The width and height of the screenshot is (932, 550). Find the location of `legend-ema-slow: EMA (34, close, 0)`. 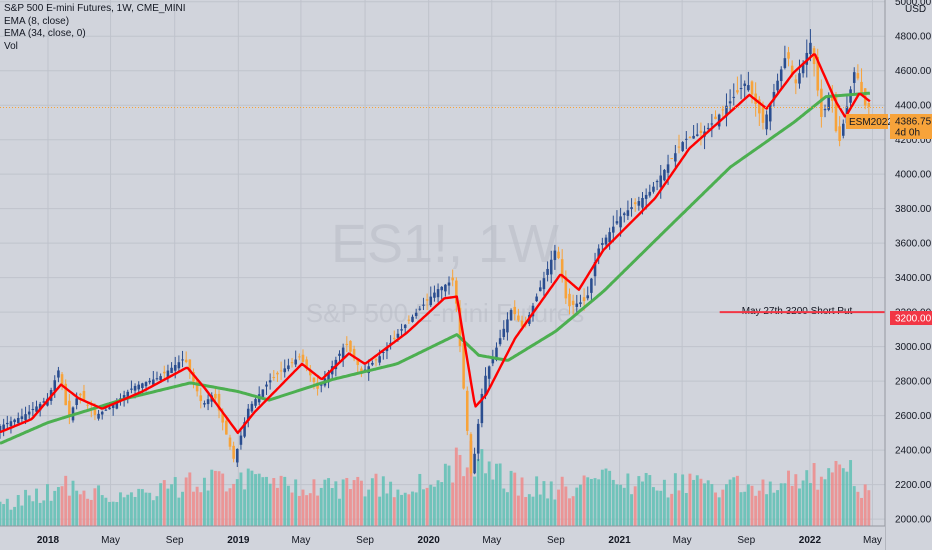

legend-ema-slow: EMA (34, close, 0) is located at coordinates (45, 33).